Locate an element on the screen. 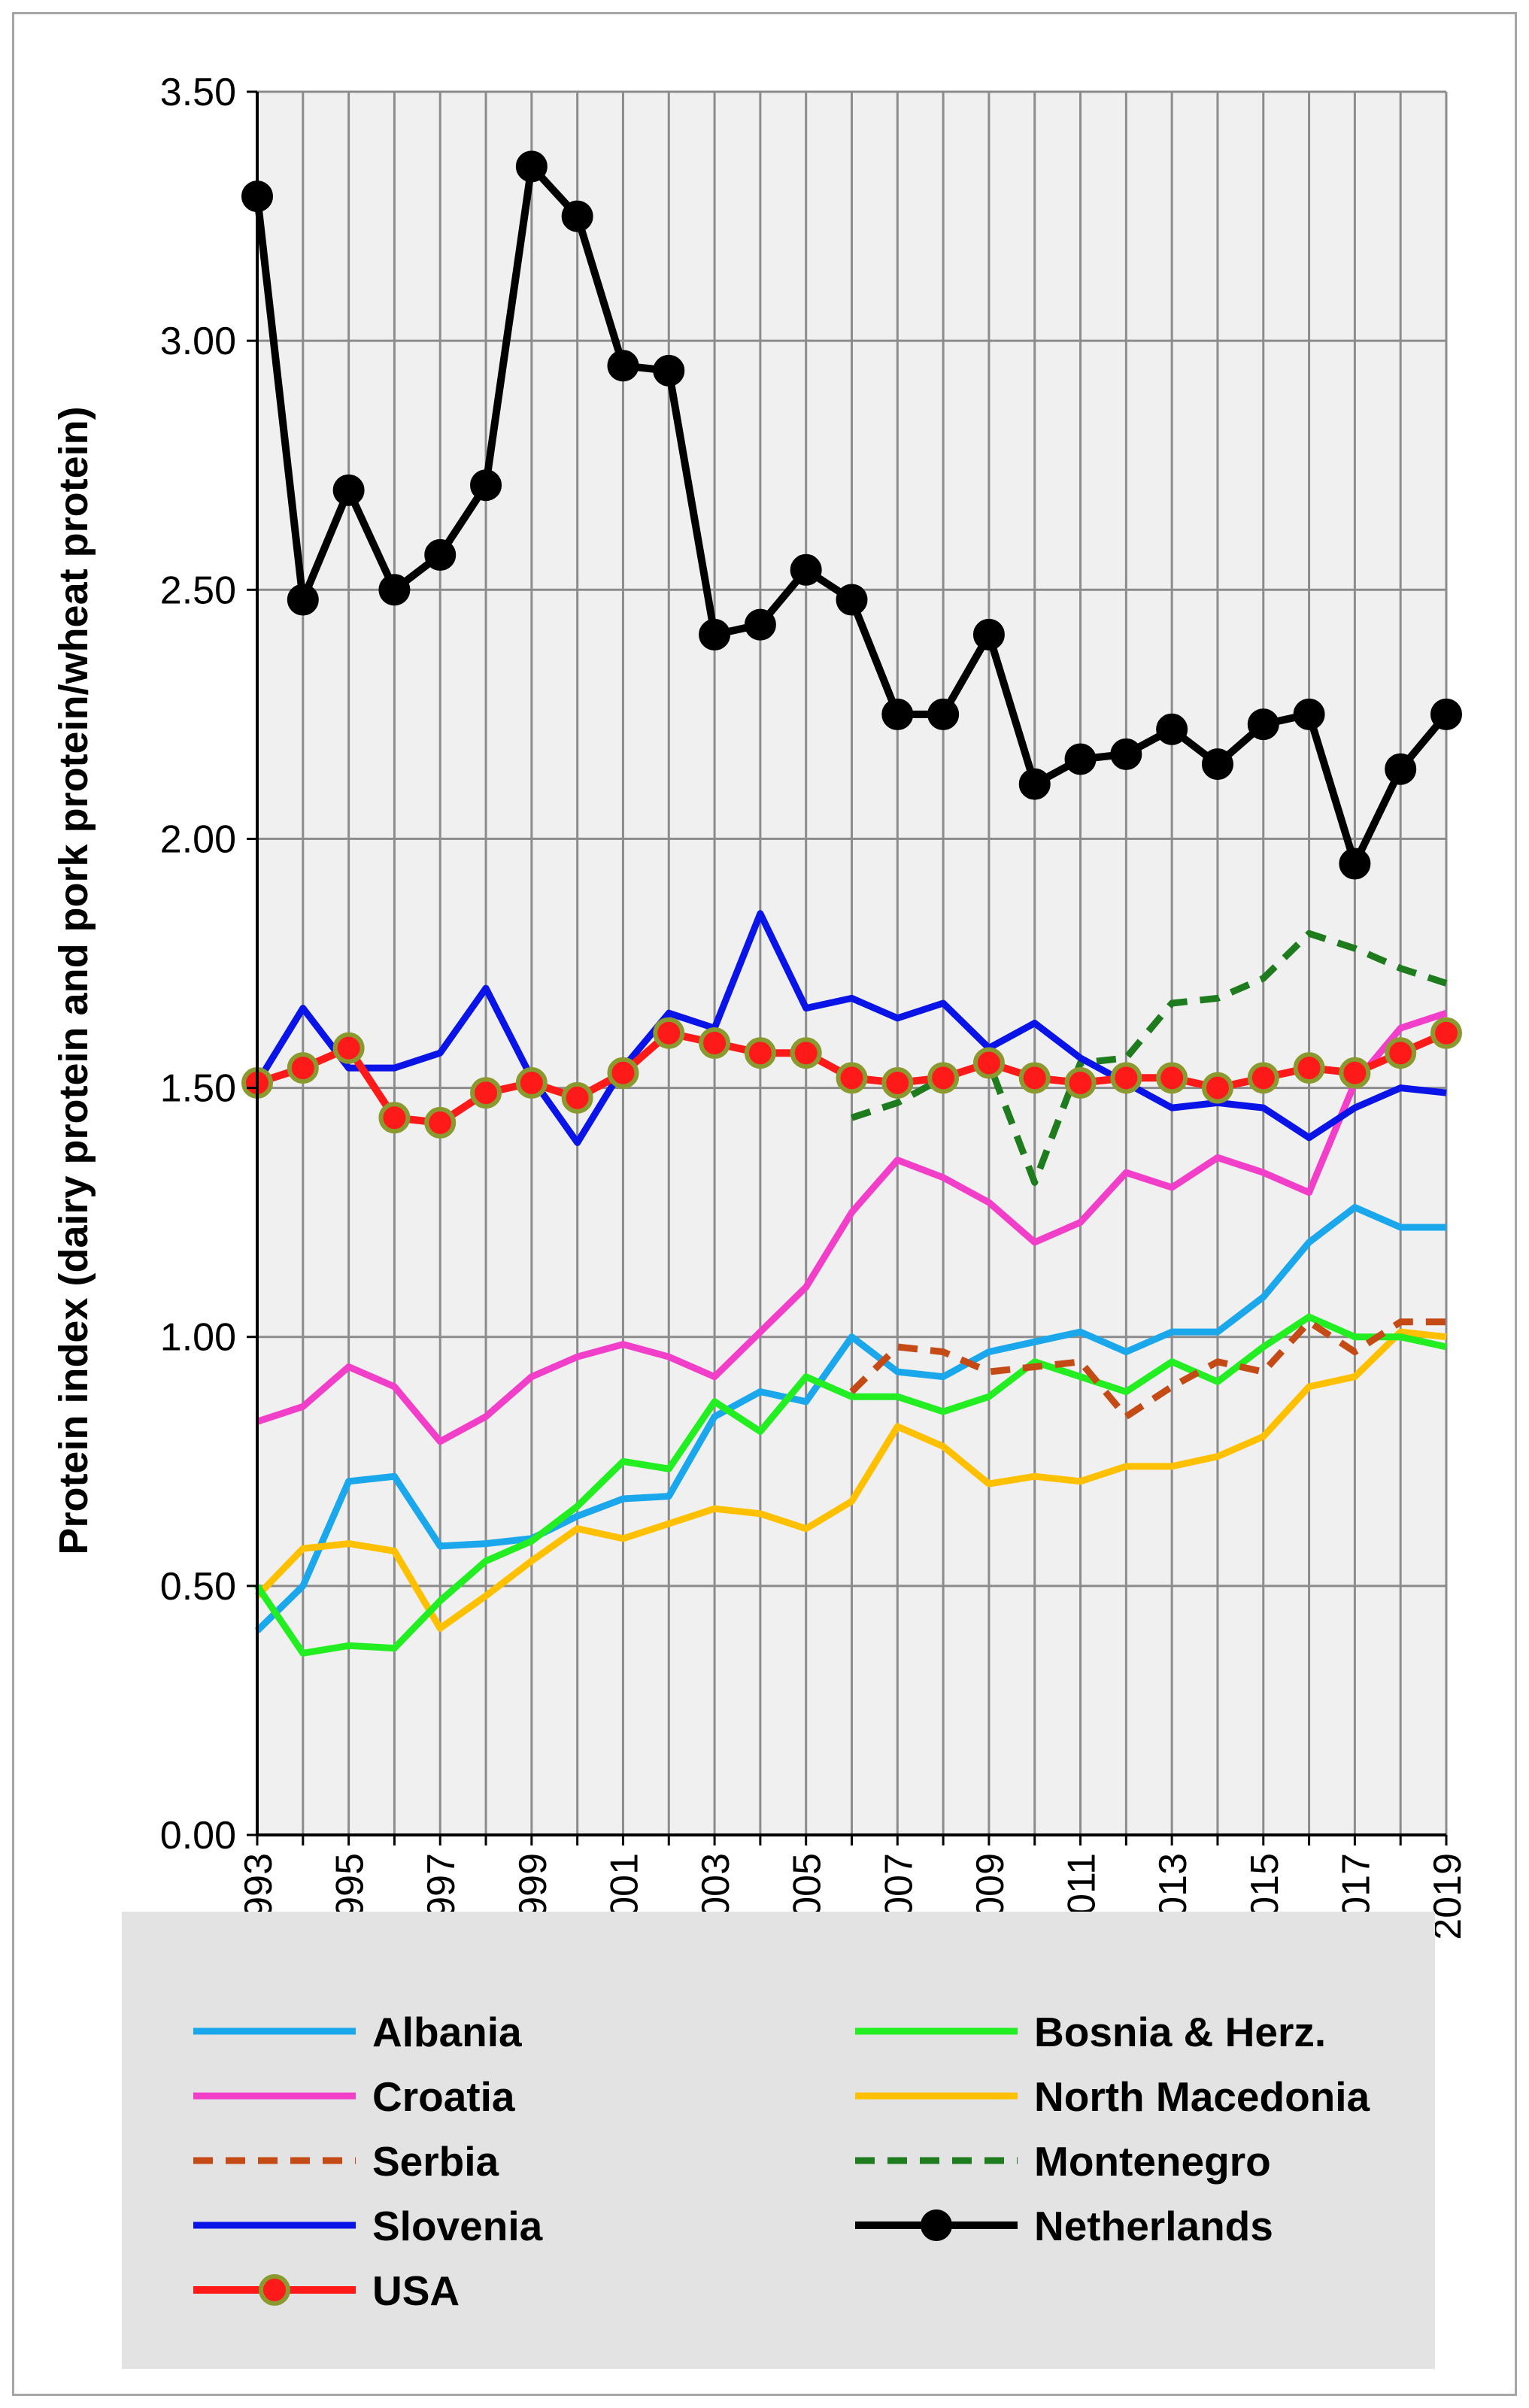 Image resolution: width=1529 pixels, height=2408 pixels. point-usa-2016 is located at coordinates (1309, 1068).